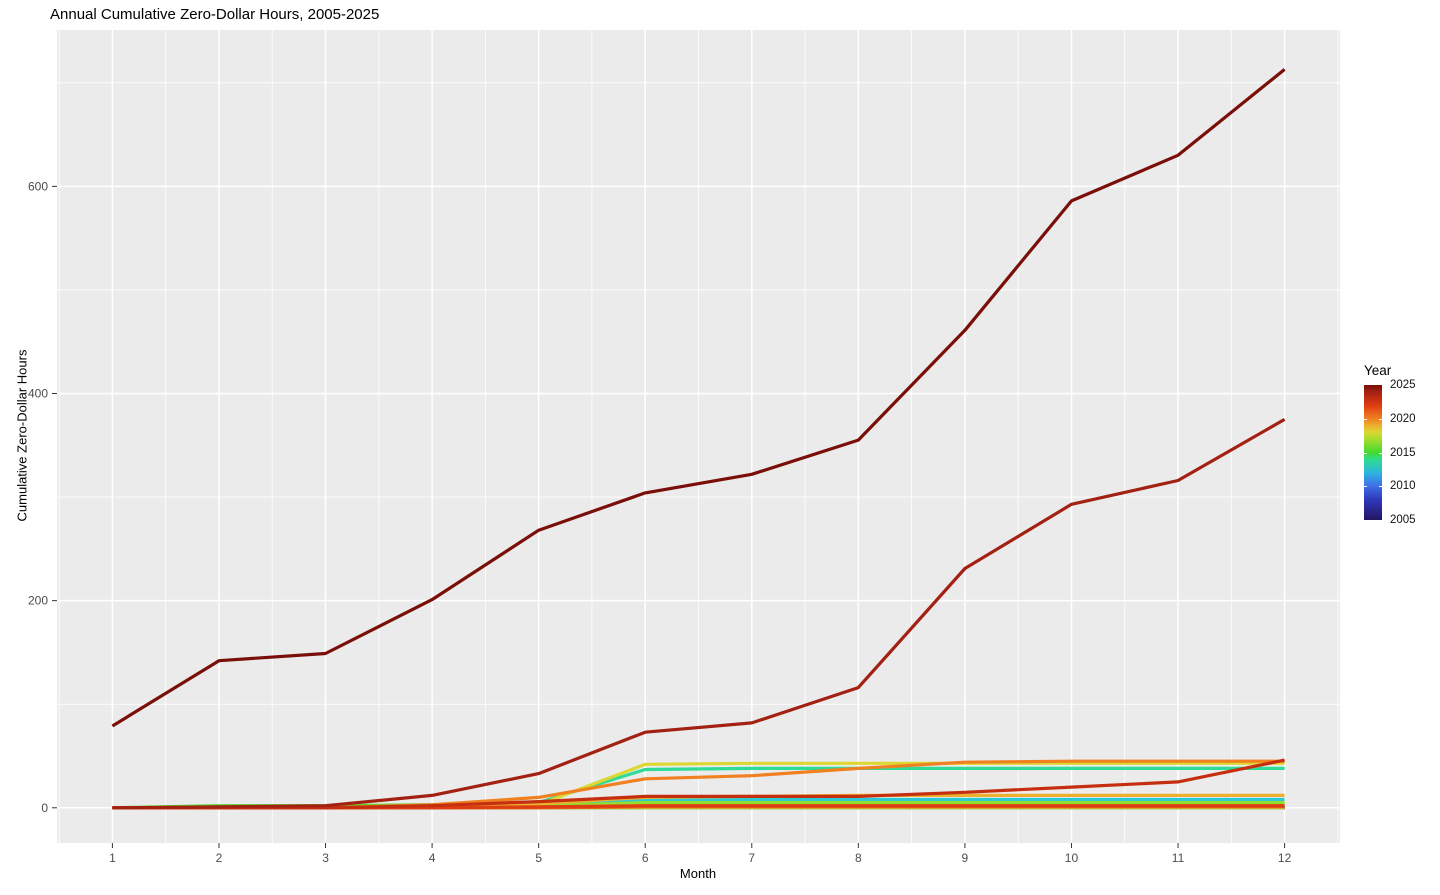 This screenshot has width=1440, height=895. I want to click on x-tick-label: 2, so click(219, 858).